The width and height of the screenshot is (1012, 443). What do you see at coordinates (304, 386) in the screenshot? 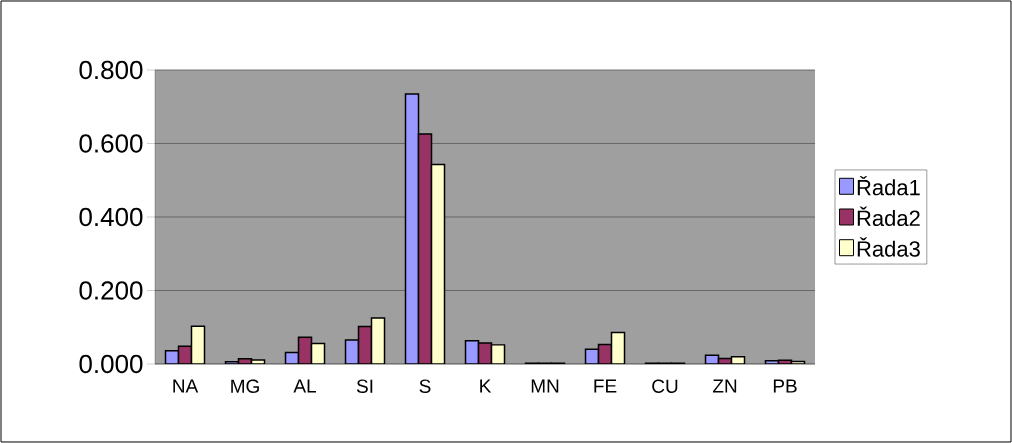
I see `x-tick-label: AL` at bounding box center [304, 386].